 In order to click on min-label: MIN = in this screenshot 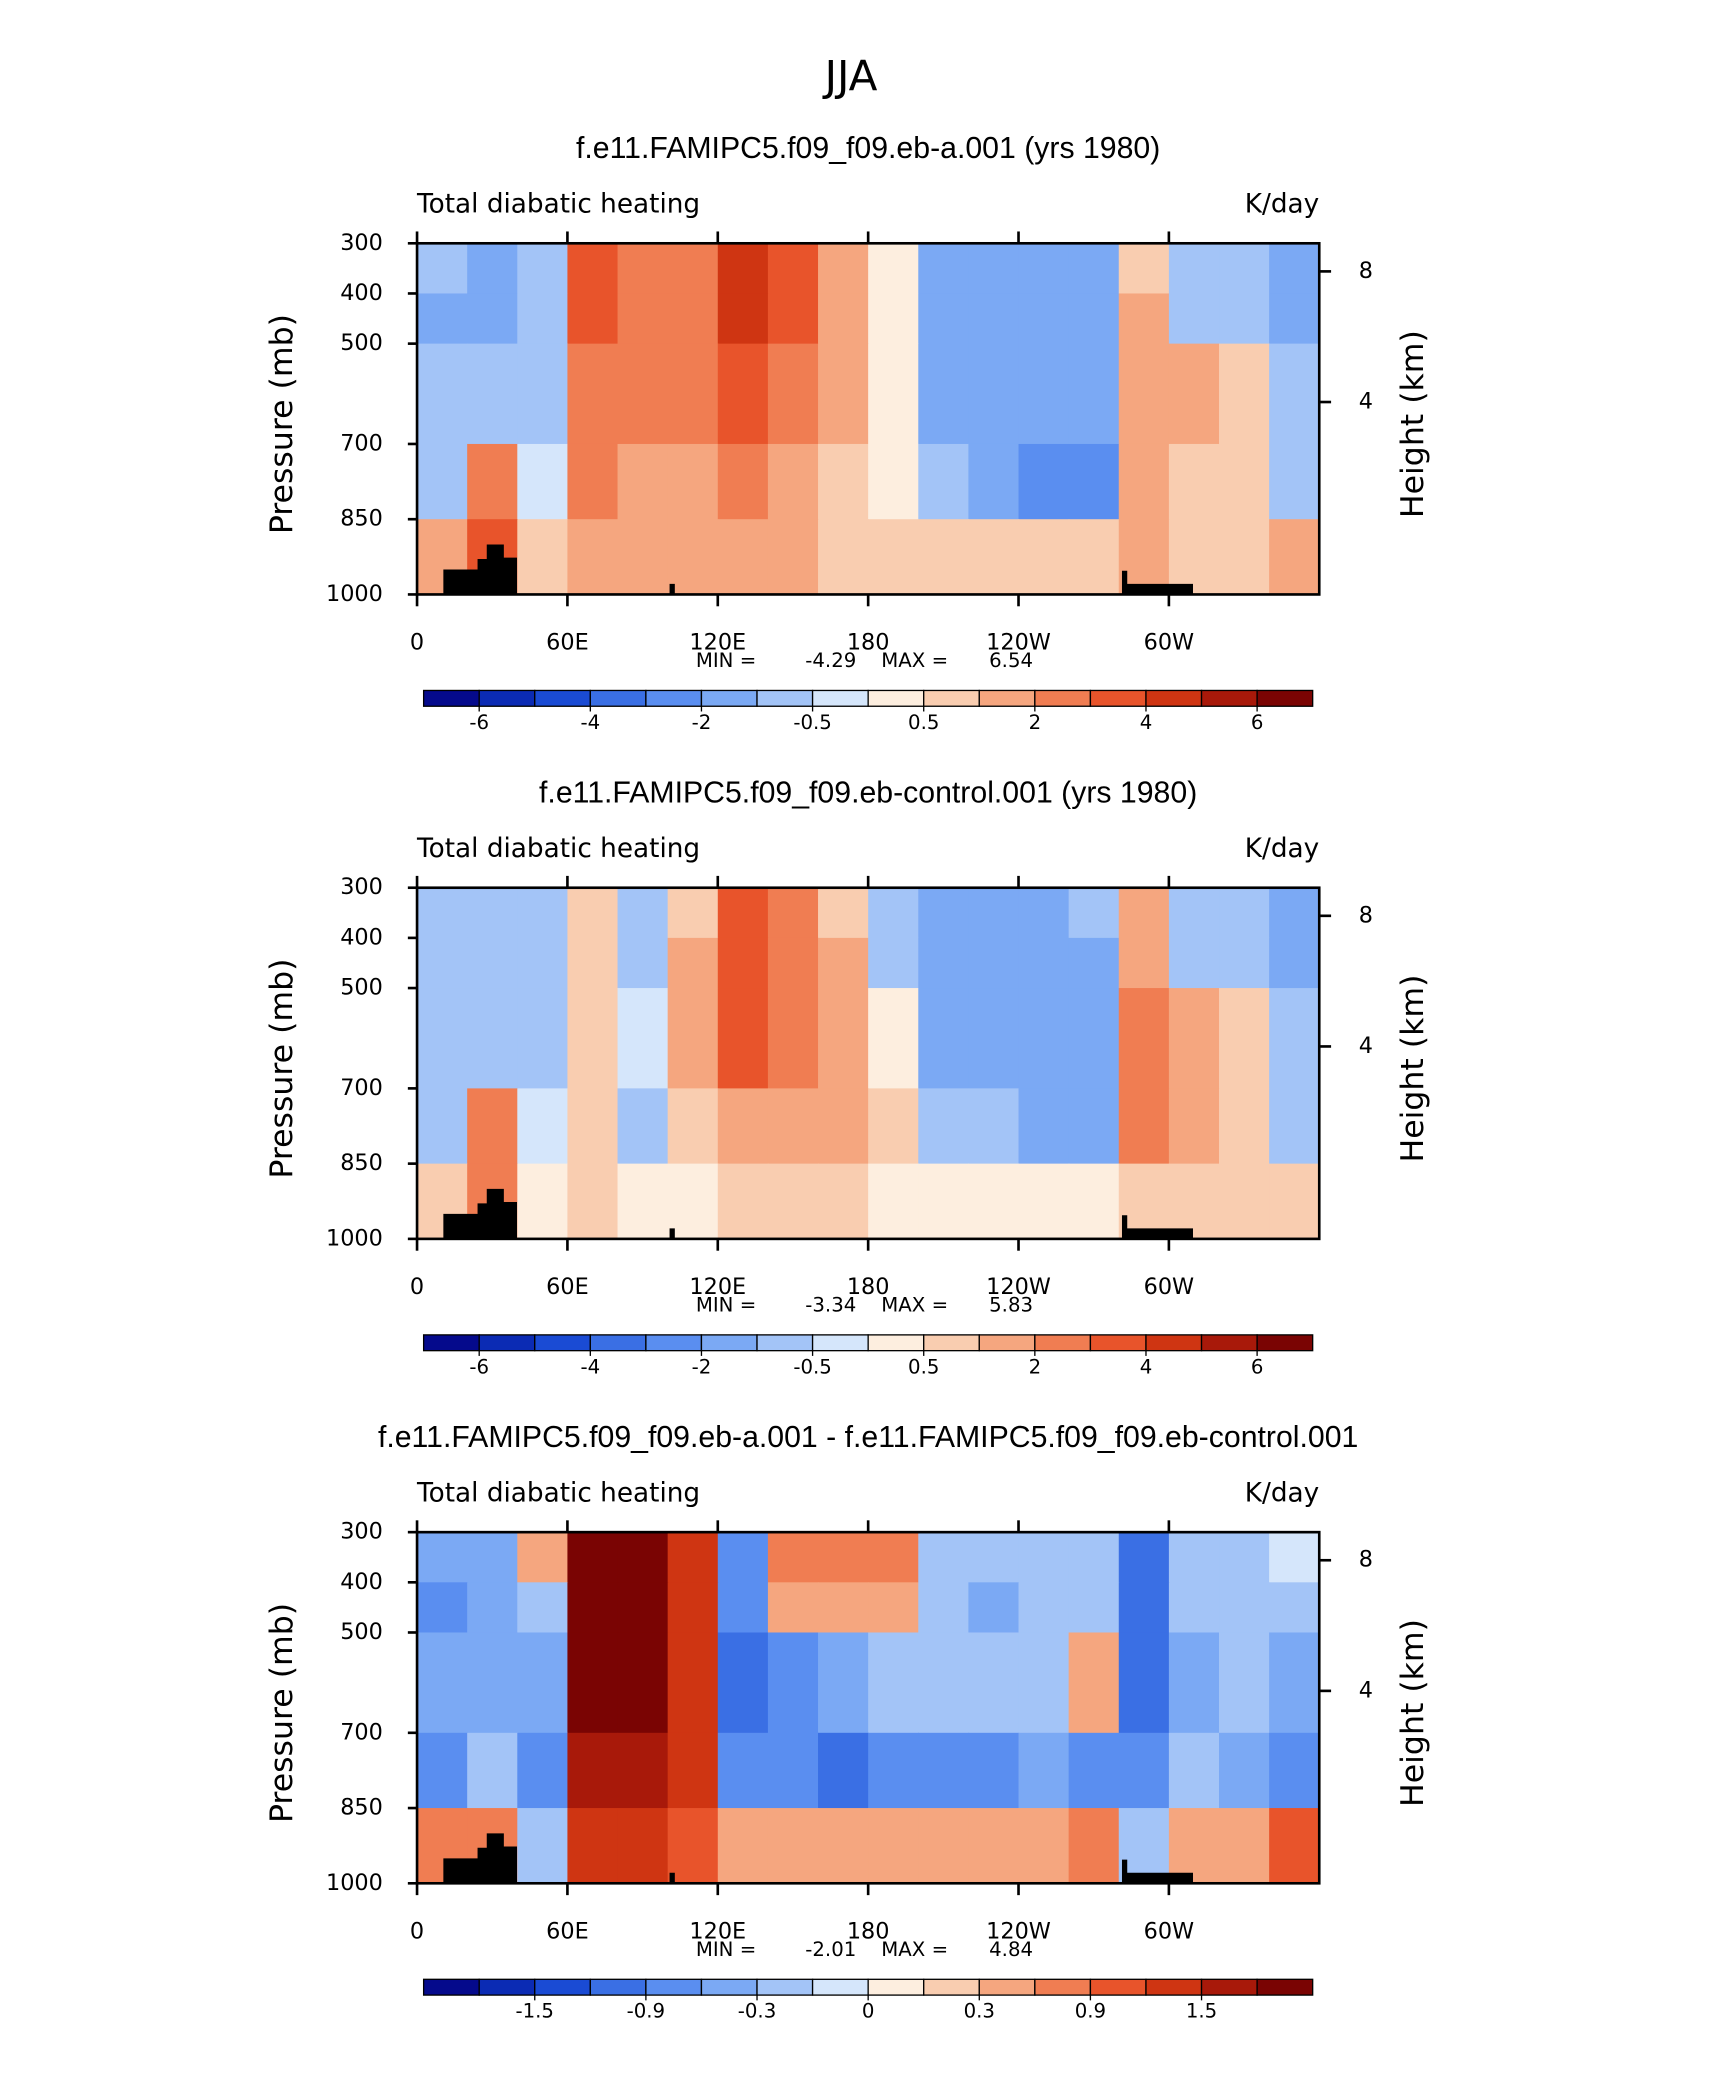, I will do `click(726, 1949)`.